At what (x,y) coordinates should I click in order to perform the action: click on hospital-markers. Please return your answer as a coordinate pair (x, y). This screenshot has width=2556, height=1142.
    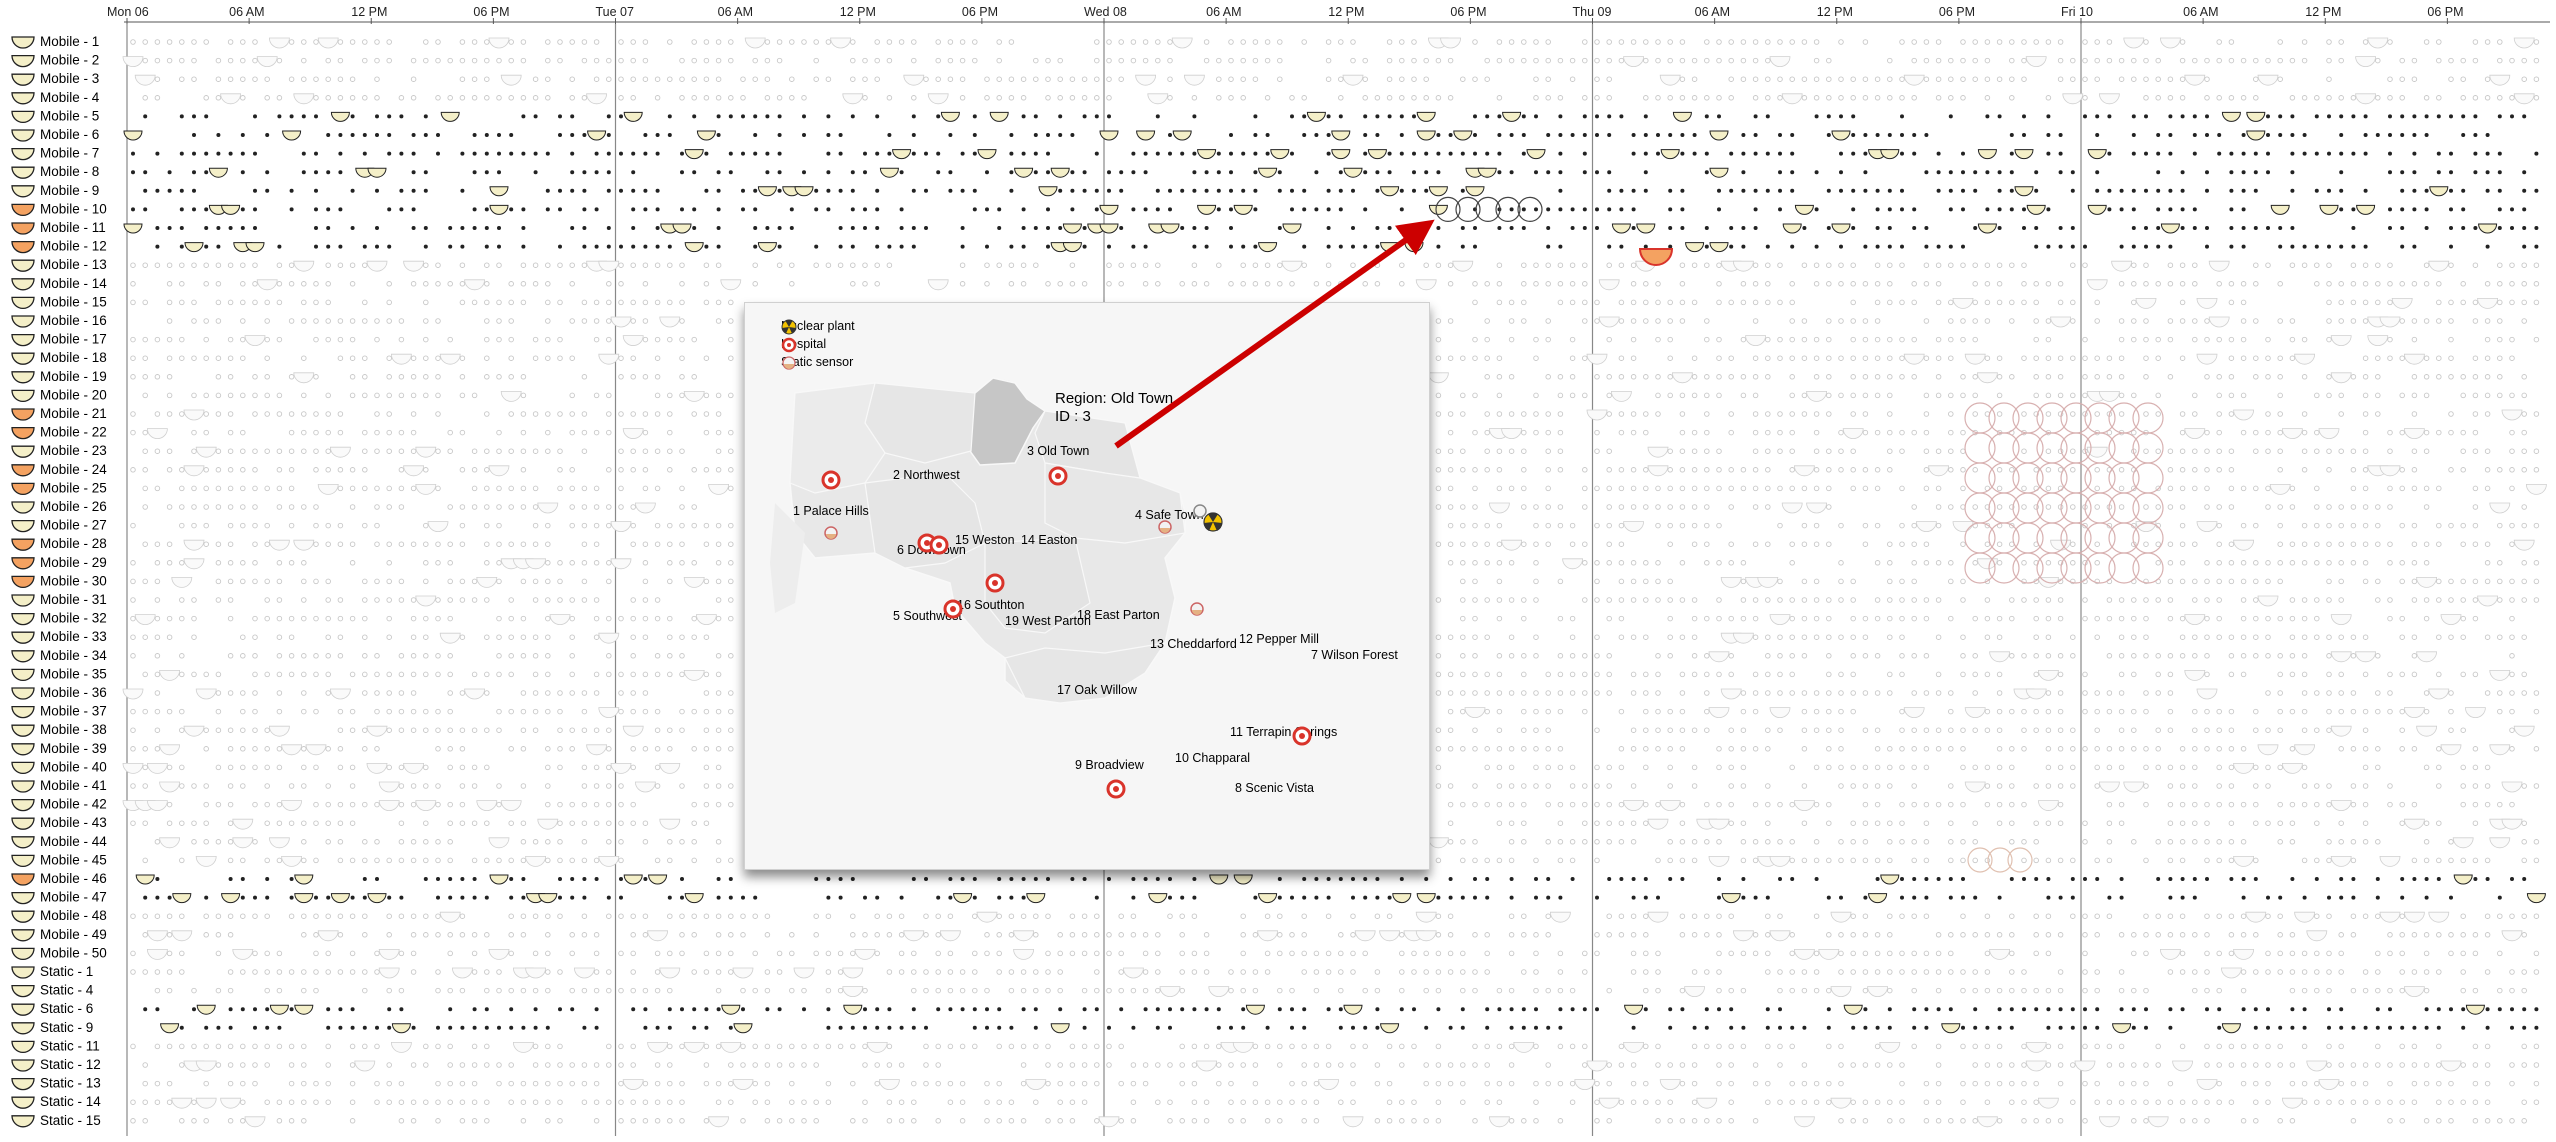
    Looking at the image, I should click on (1066, 632).